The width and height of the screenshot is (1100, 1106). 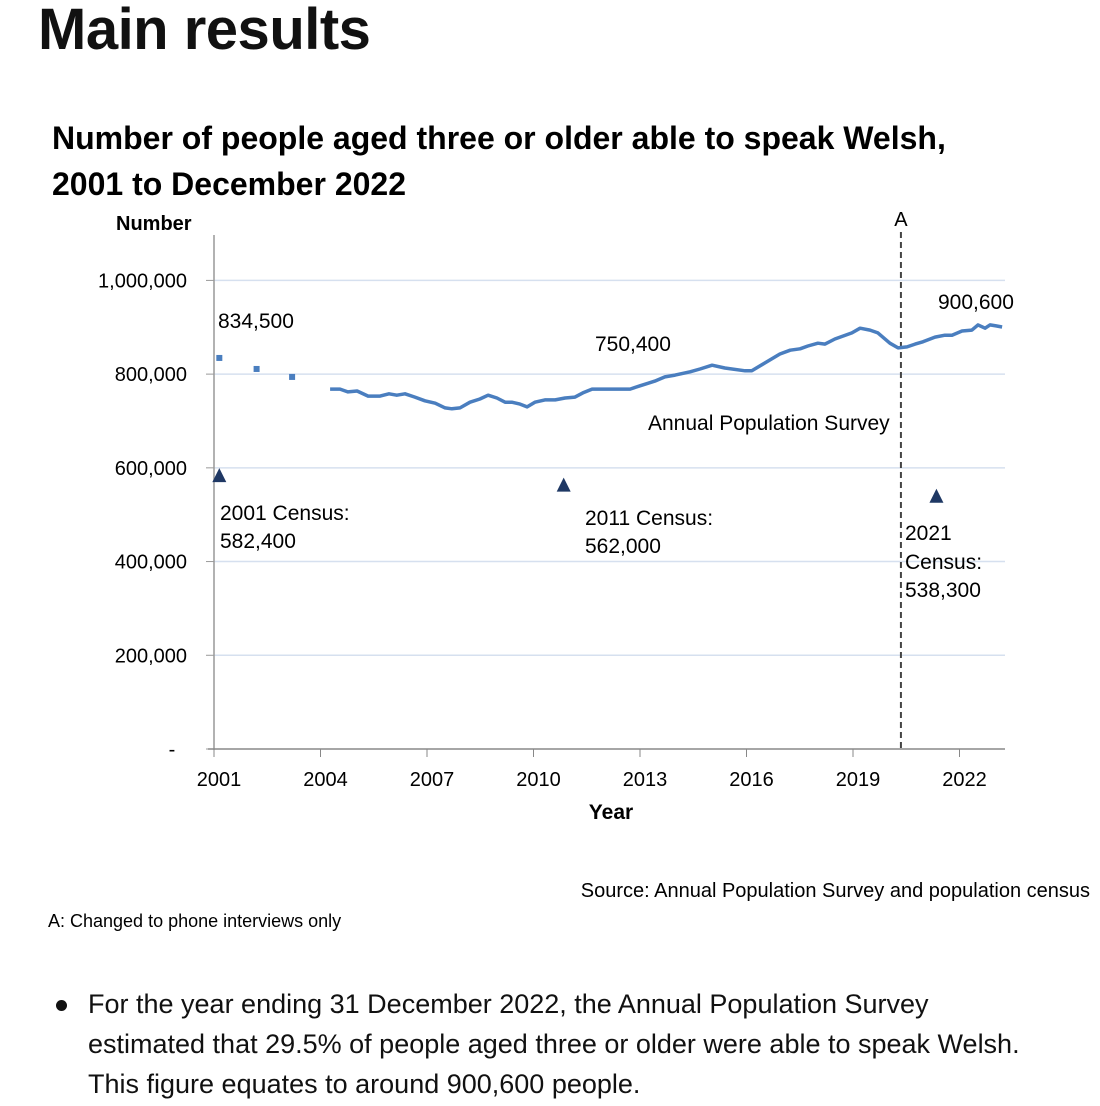 I want to click on census-points, so click(x=578, y=485).